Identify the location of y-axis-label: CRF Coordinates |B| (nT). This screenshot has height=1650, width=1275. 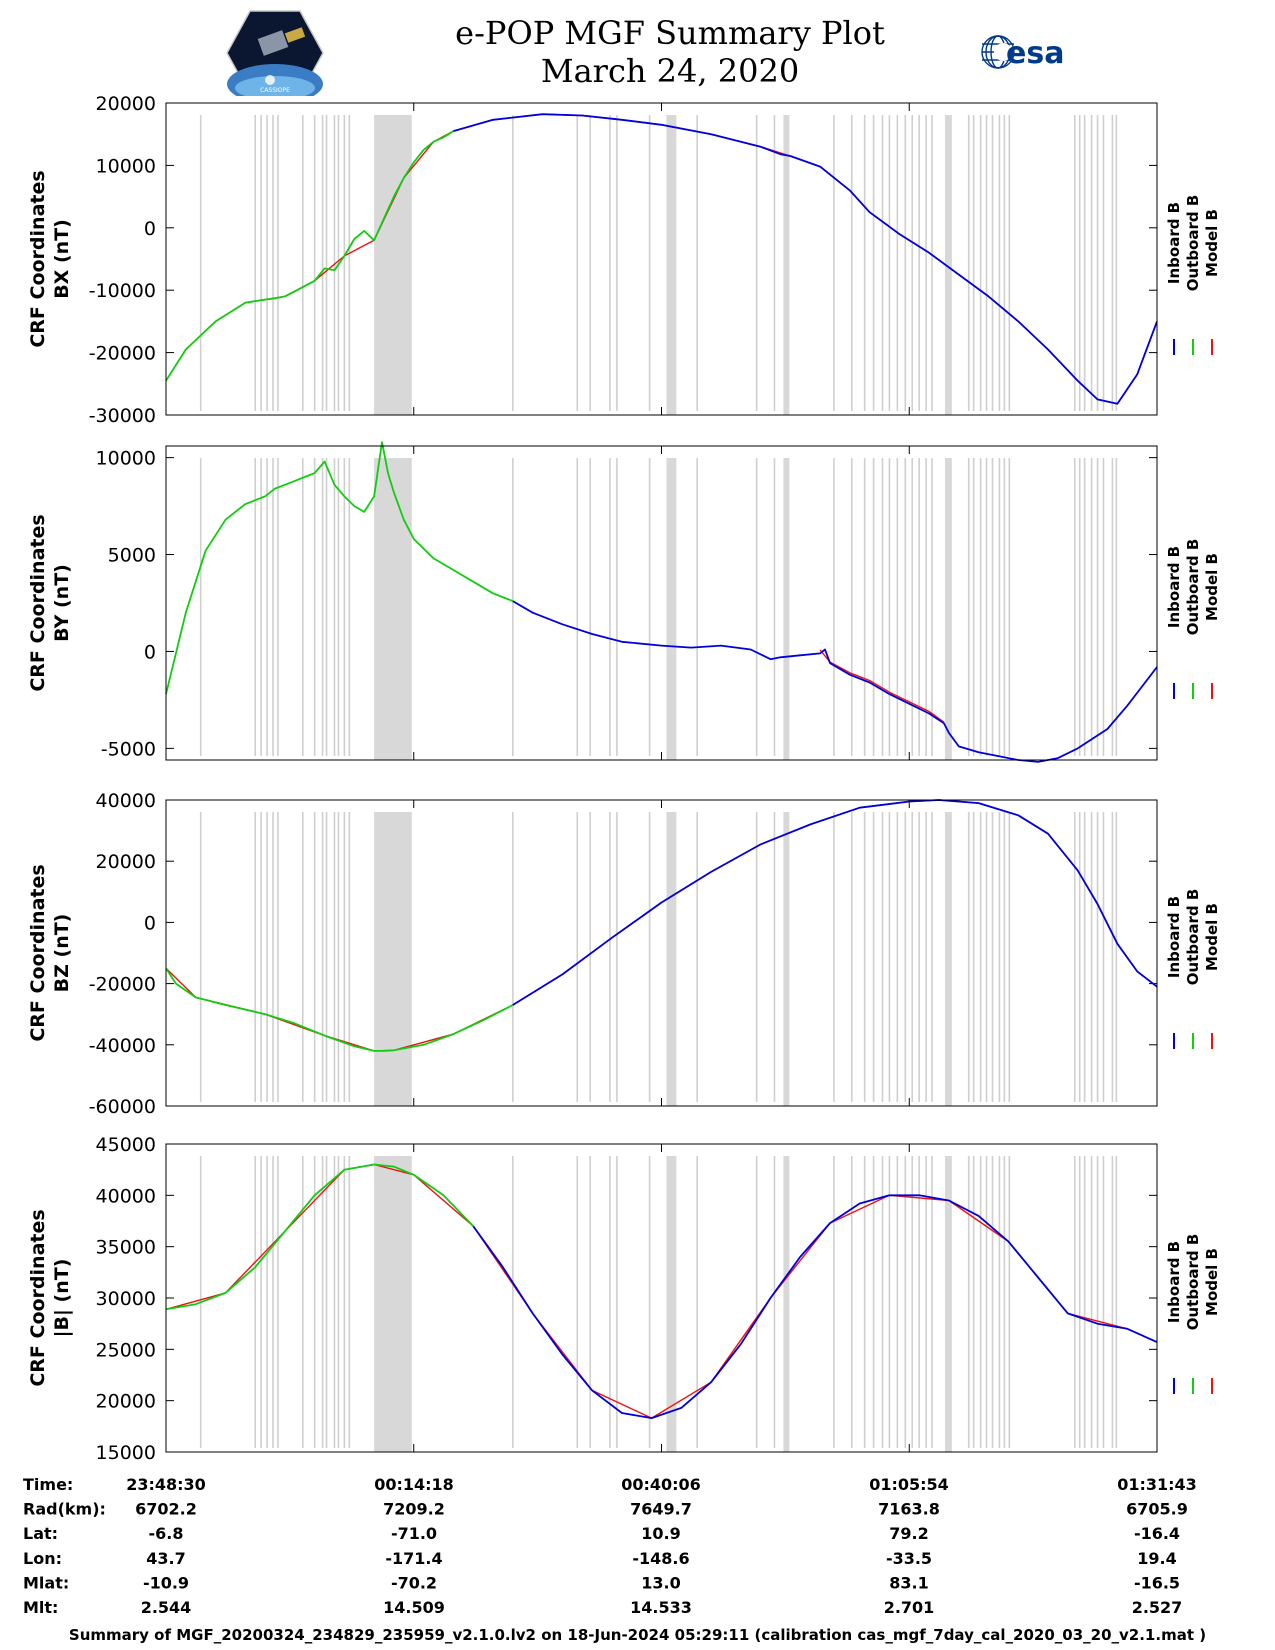
(50, 1297).